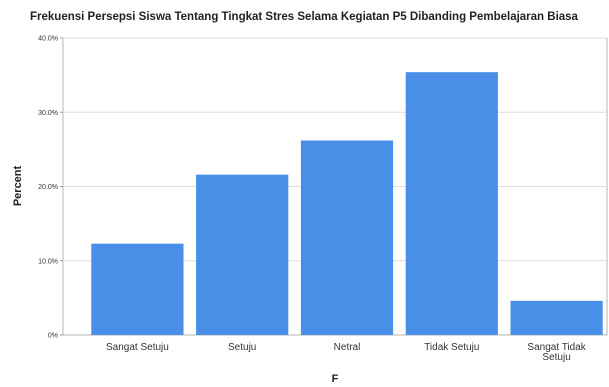  What do you see at coordinates (556, 317) in the screenshot?
I see `bar-sangat-tidak-setuju` at bounding box center [556, 317].